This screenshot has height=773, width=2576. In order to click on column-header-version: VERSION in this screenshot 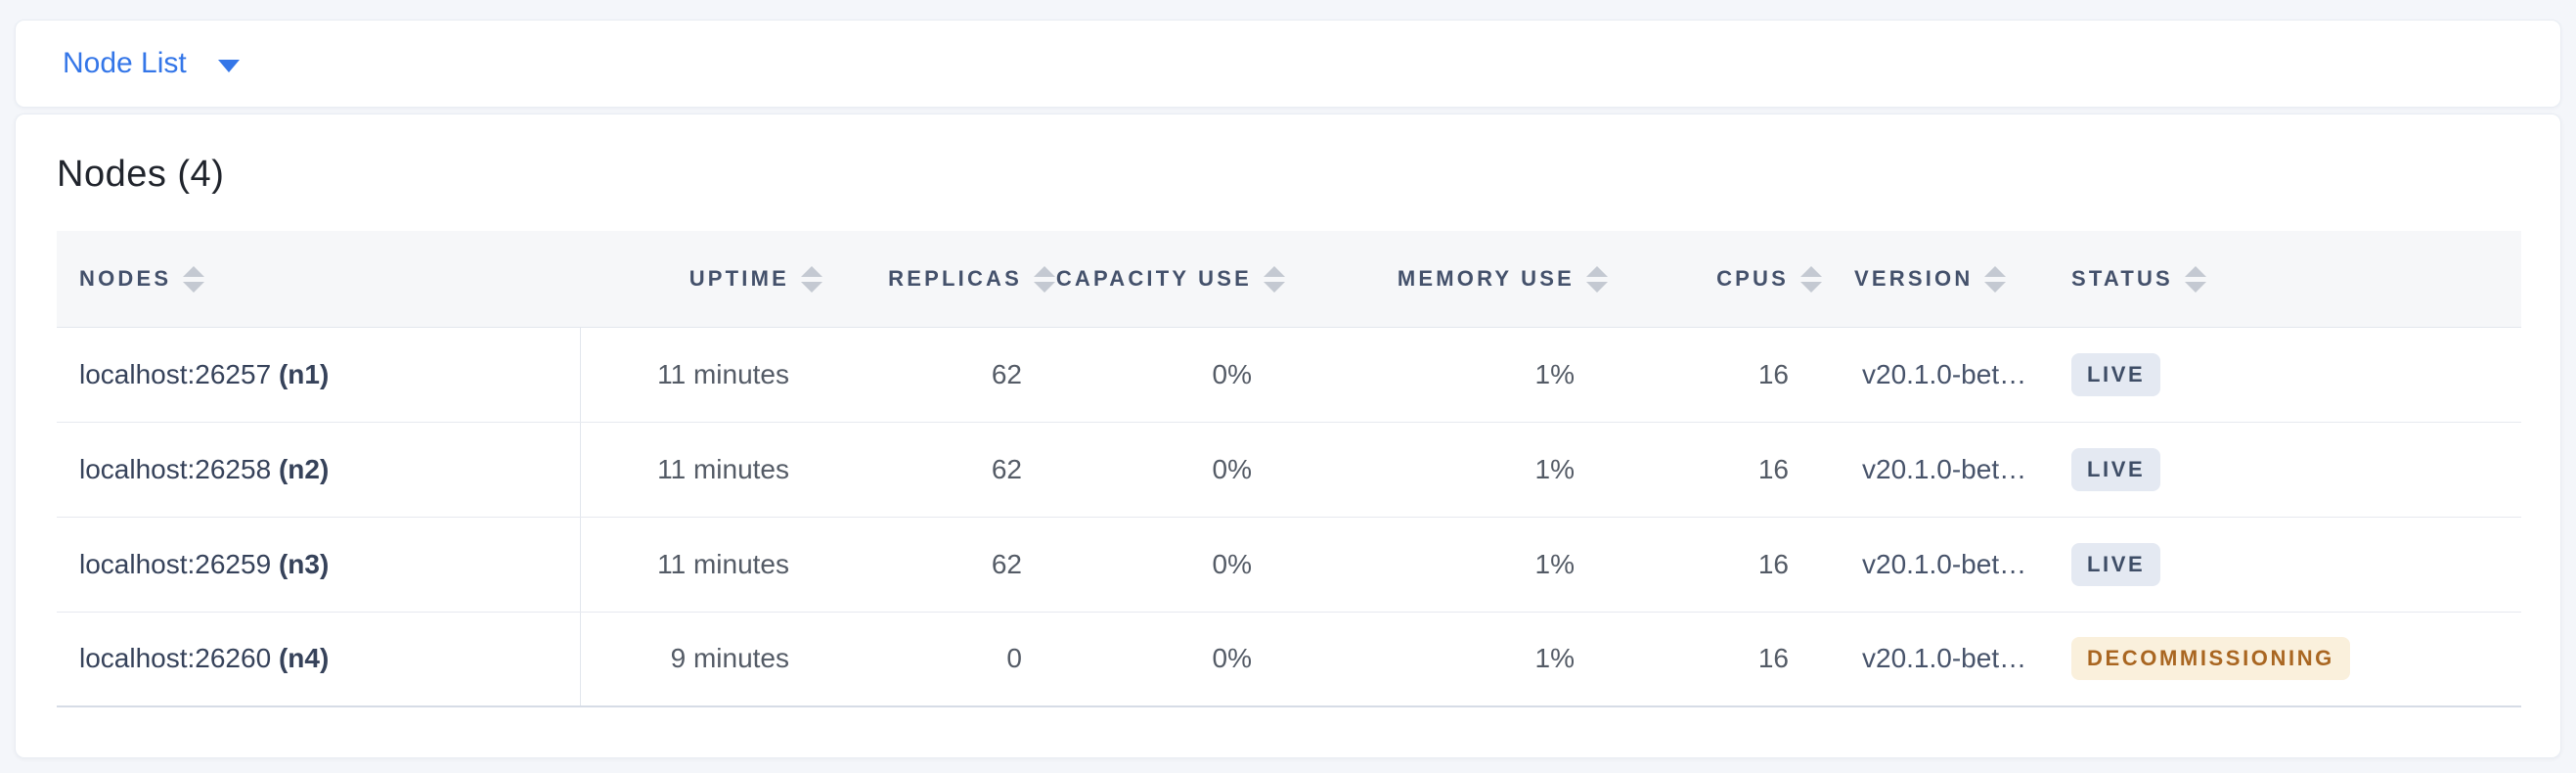, I will do `click(1939, 280)`.